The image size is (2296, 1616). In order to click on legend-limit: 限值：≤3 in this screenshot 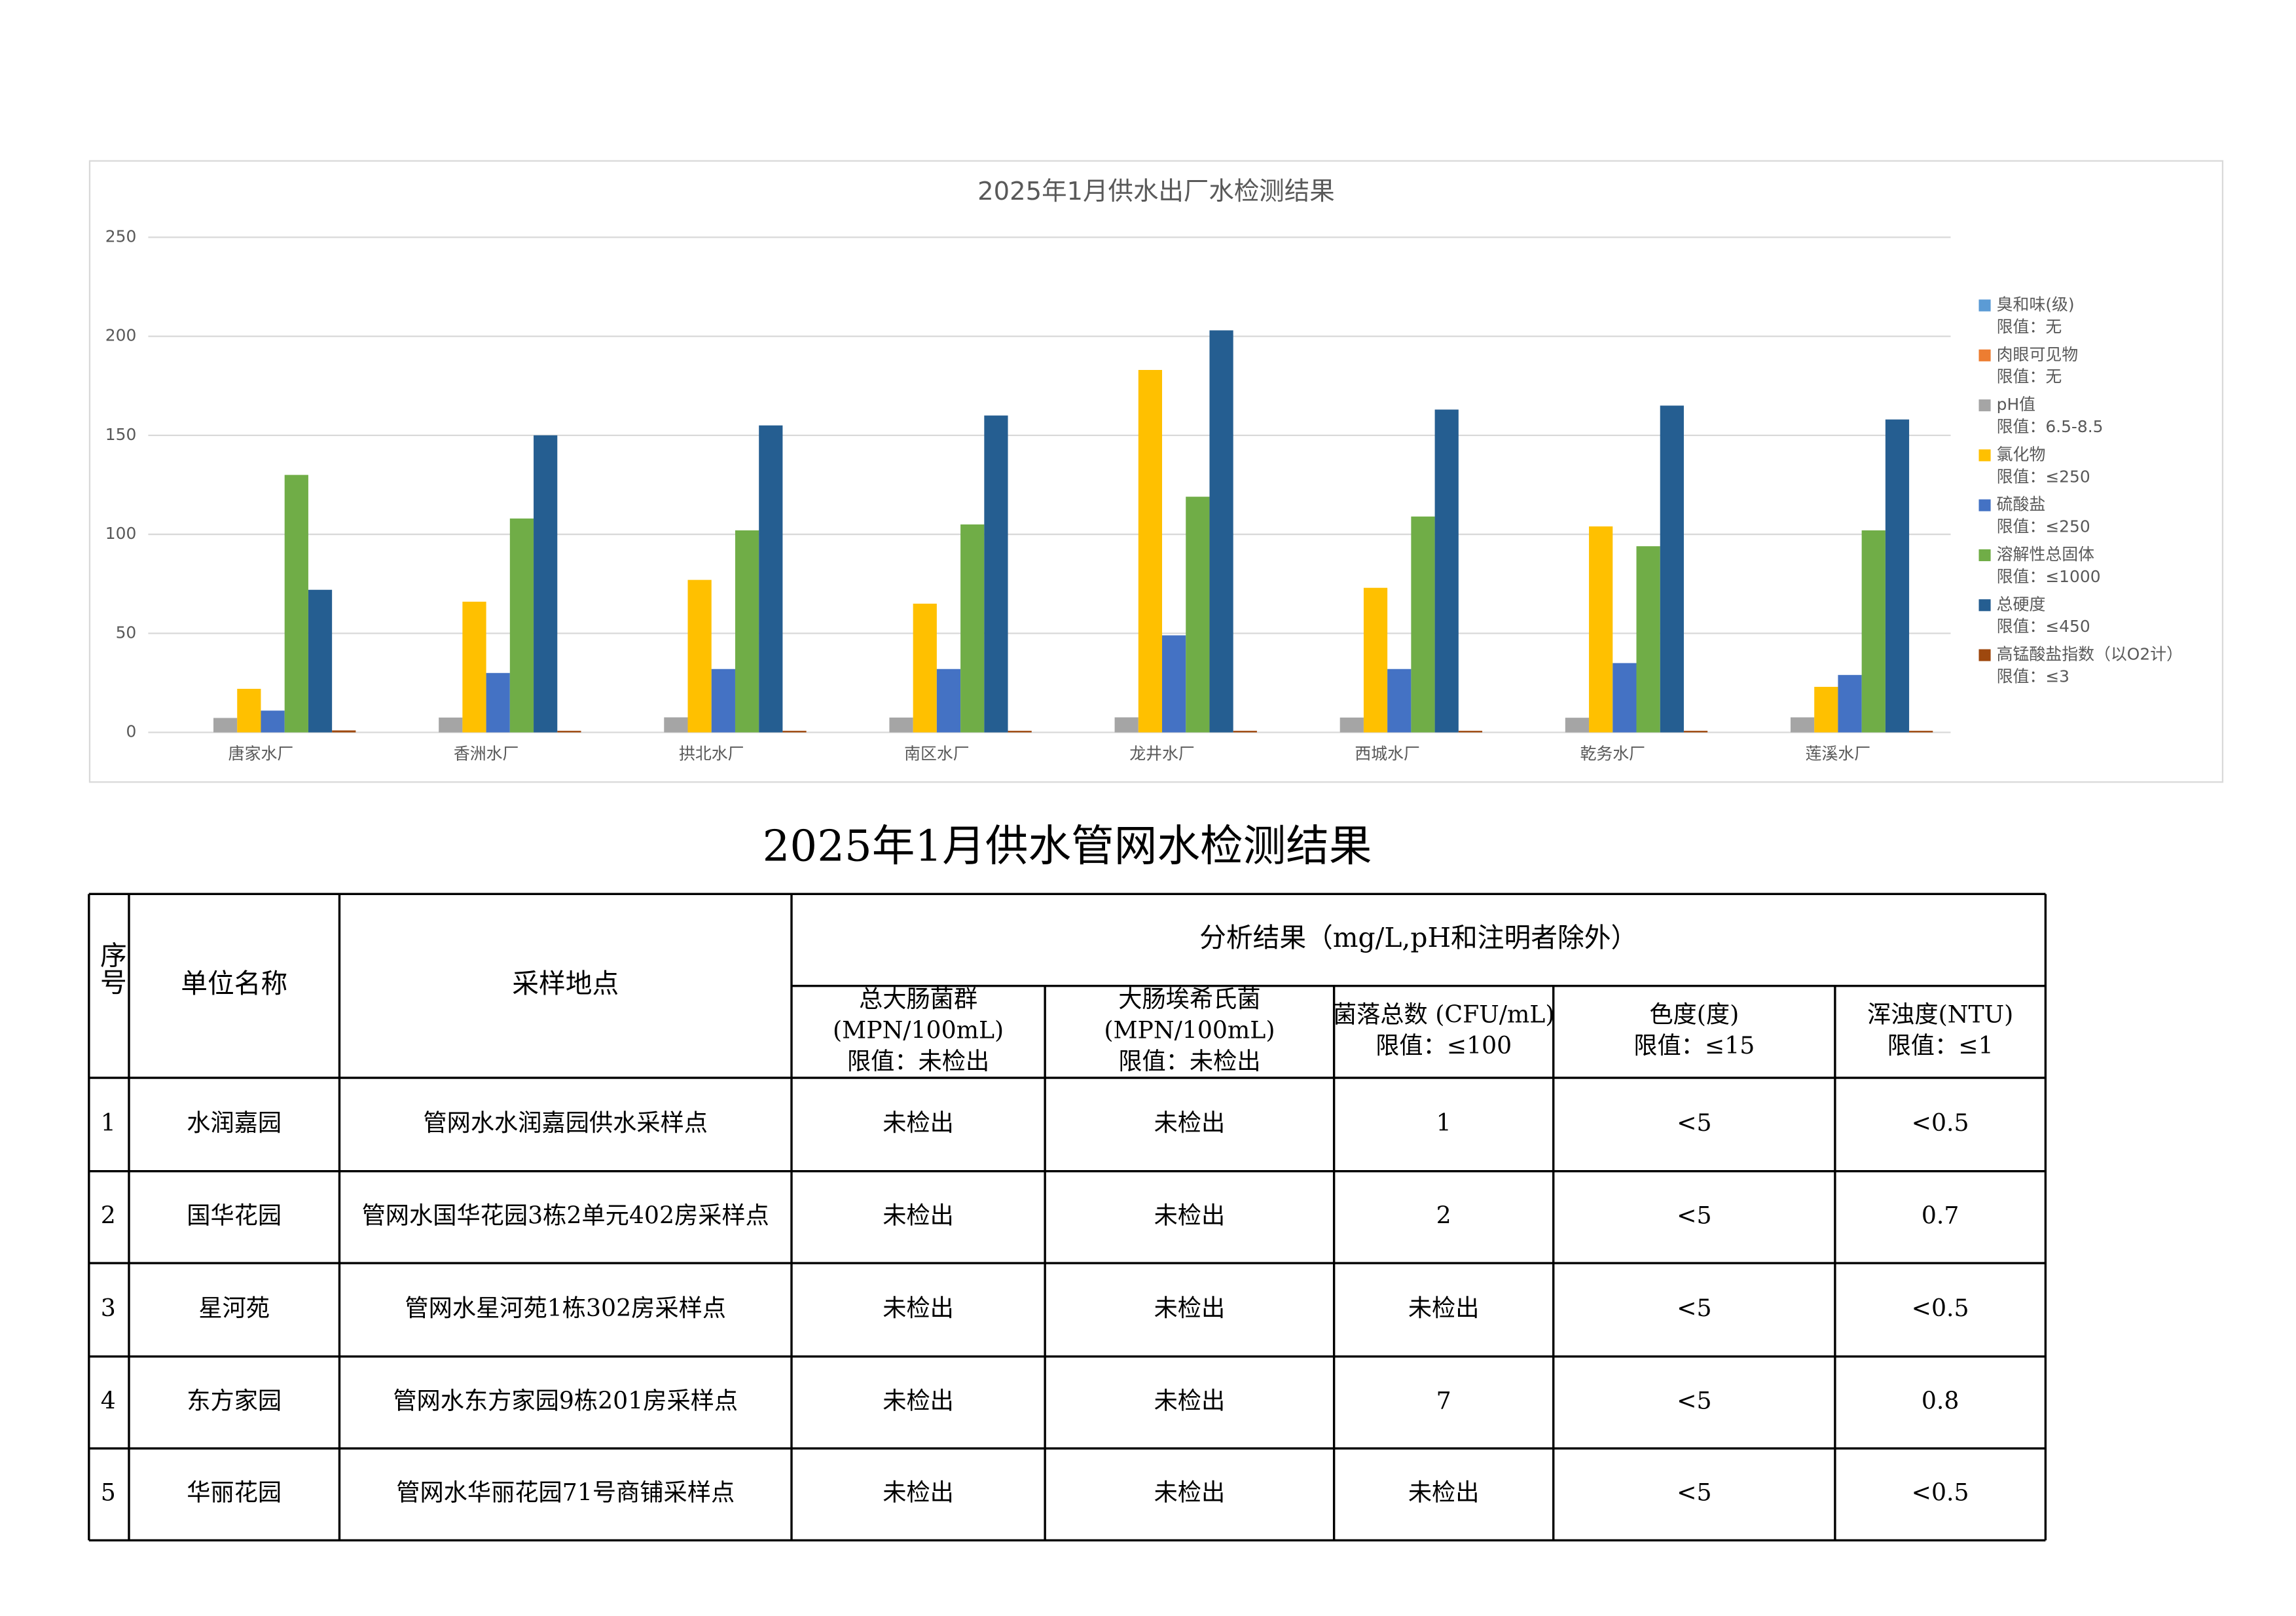, I will do `click(2033, 676)`.